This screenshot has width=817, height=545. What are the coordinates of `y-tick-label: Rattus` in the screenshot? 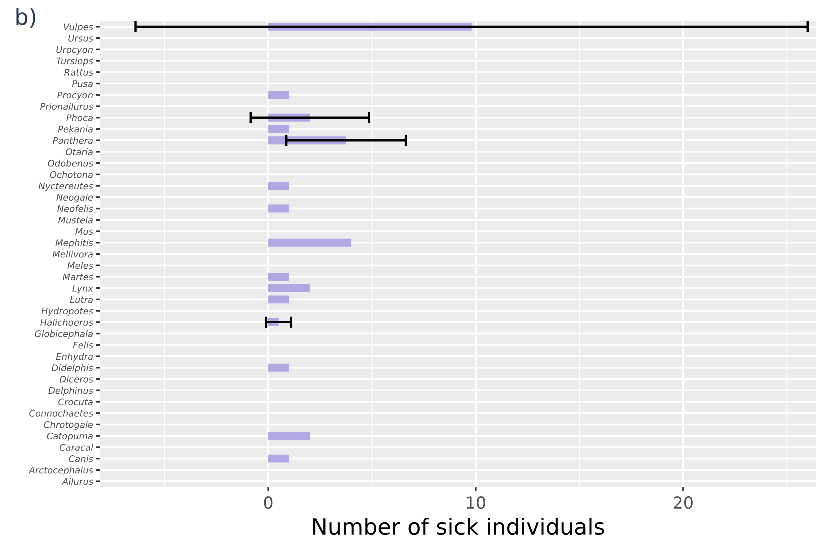 It's located at (79, 72).